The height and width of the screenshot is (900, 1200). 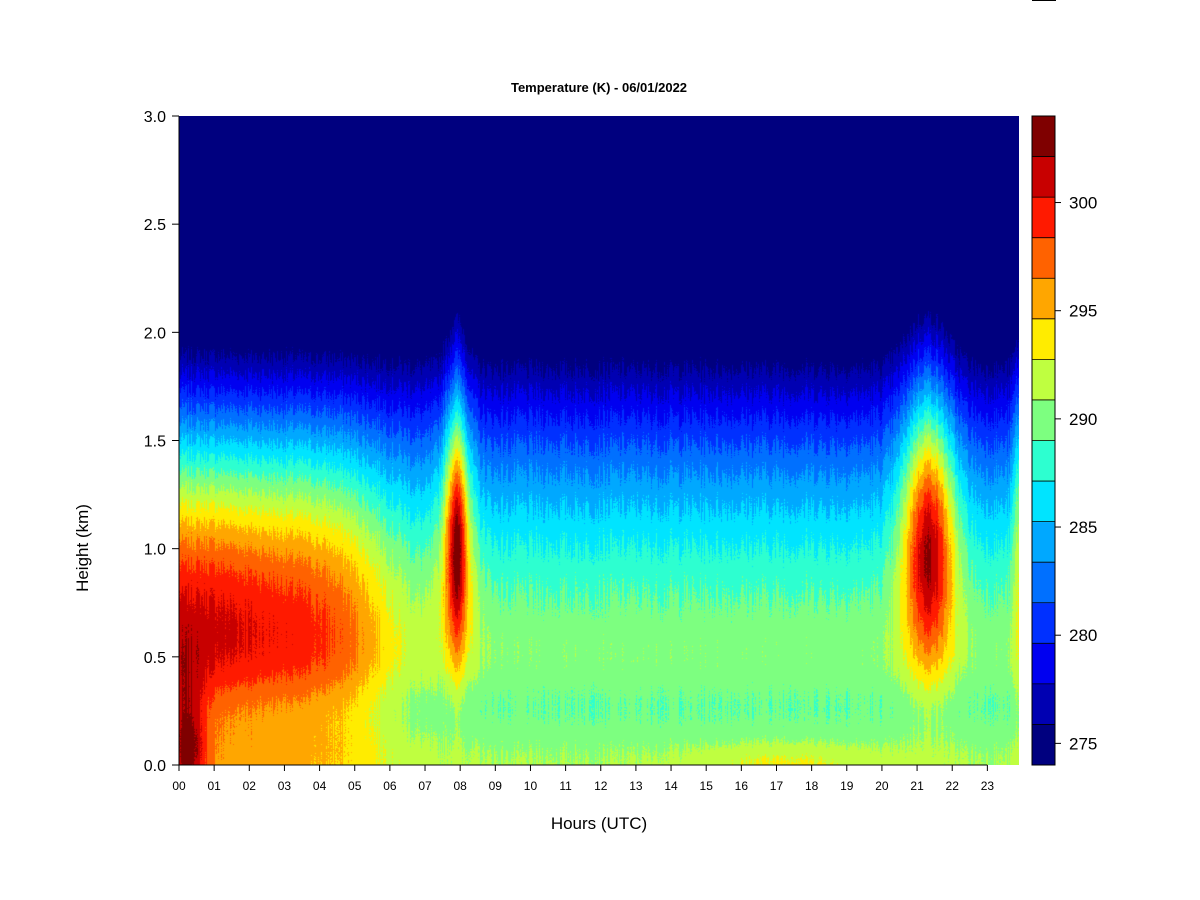 What do you see at coordinates (1083, 311) in the screenshot?
I see `colorbar-tick-label: 295` at bounding box center [1083, 311].